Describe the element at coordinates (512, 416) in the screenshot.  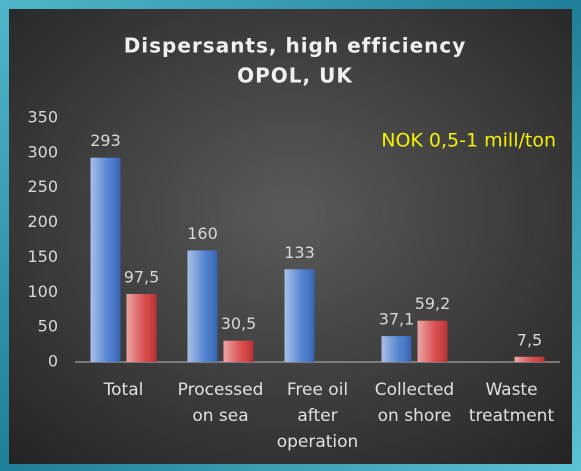
I see `x-tick-label: treatment` at that location.